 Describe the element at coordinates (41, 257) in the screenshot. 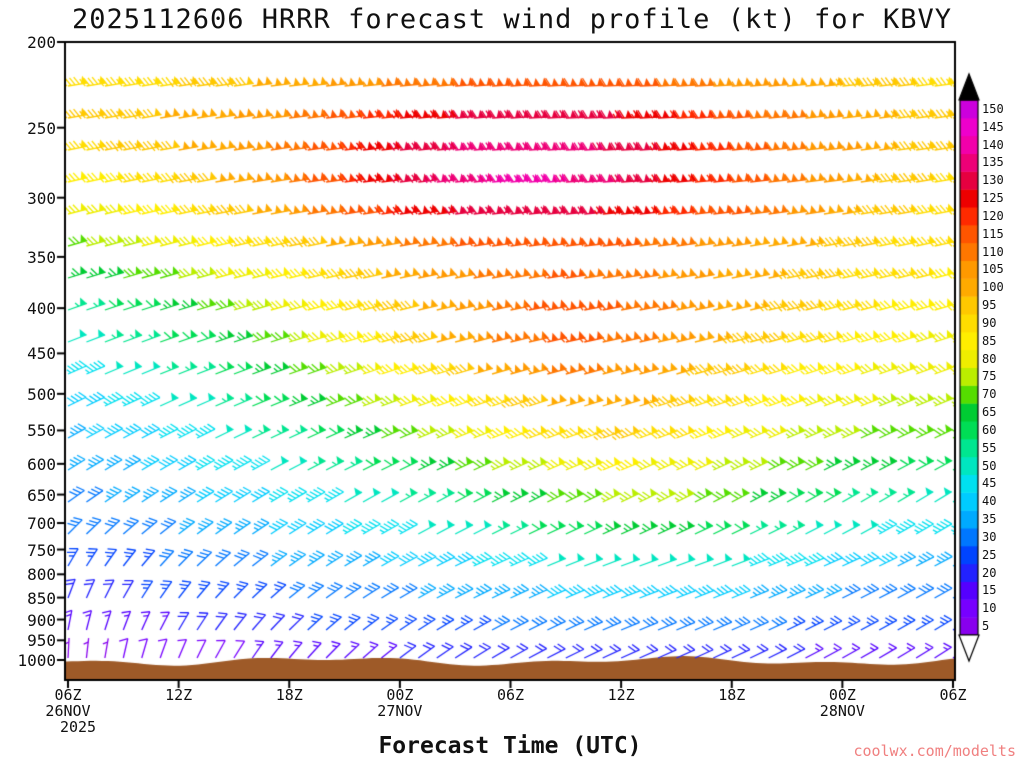

I see `pressure-tick-label: 350` at that location.